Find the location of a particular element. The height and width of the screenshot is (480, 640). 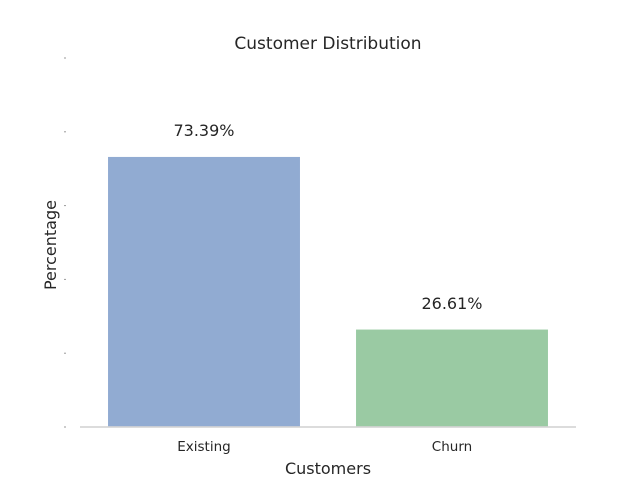

y-axis-label: Percentage is located at coordinates (50, 245).